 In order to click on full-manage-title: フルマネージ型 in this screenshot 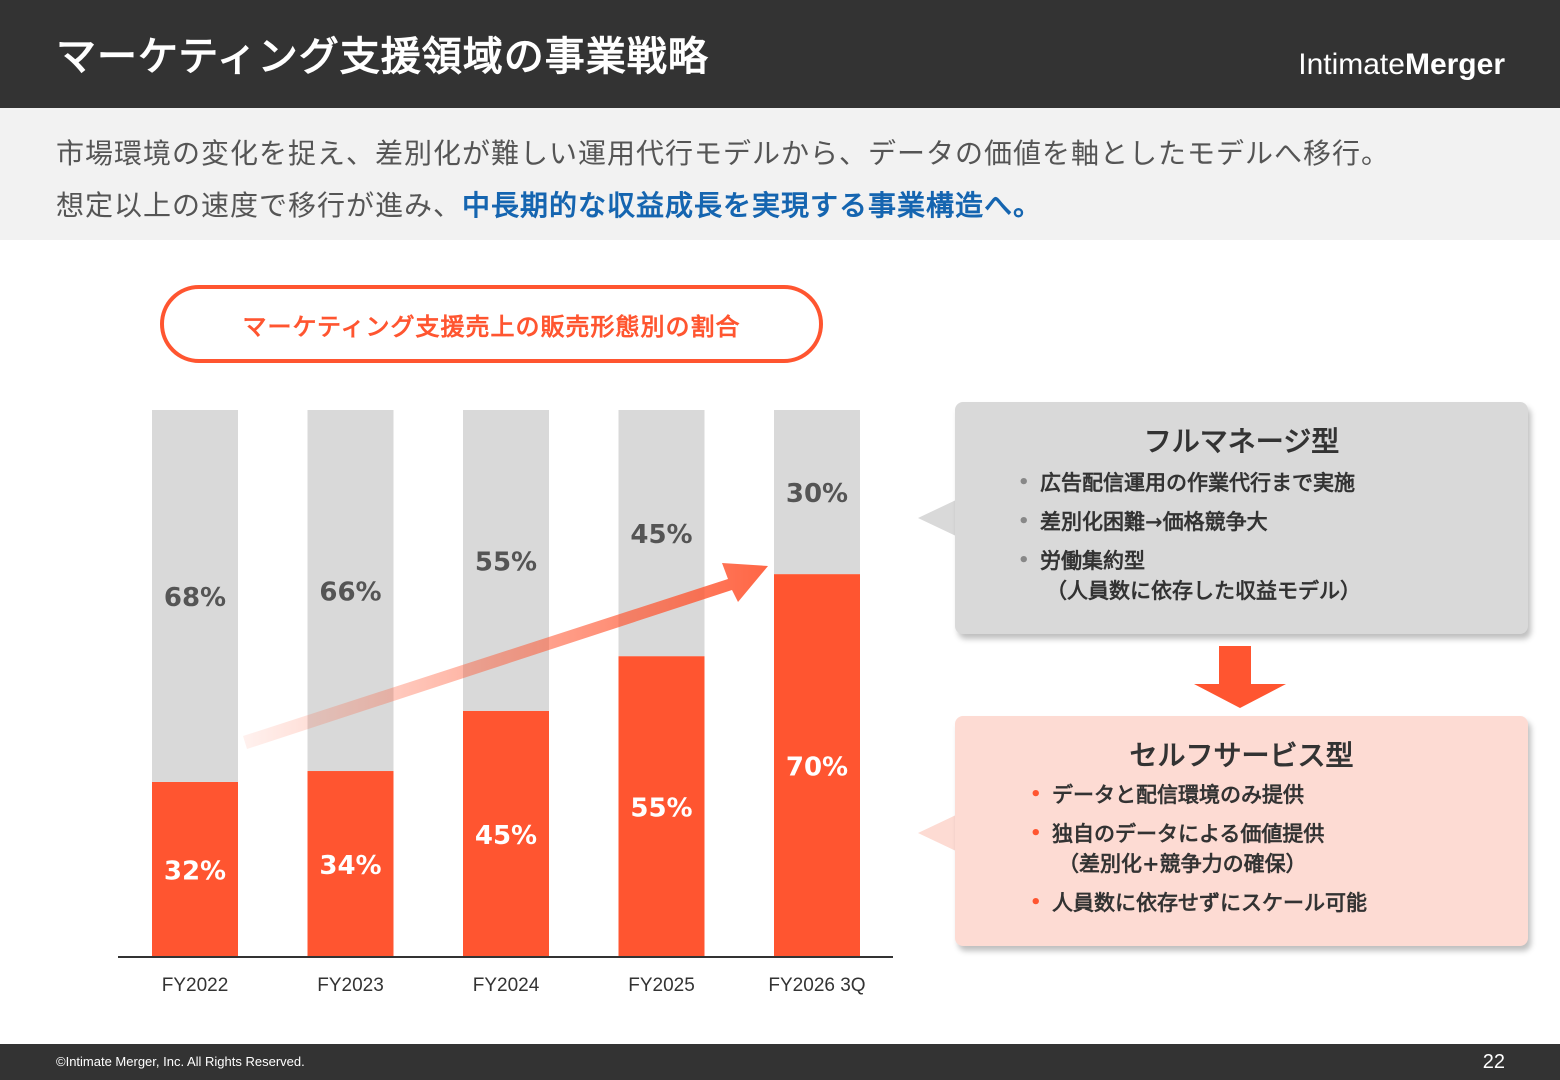, I will do `click(1241, 441)`.